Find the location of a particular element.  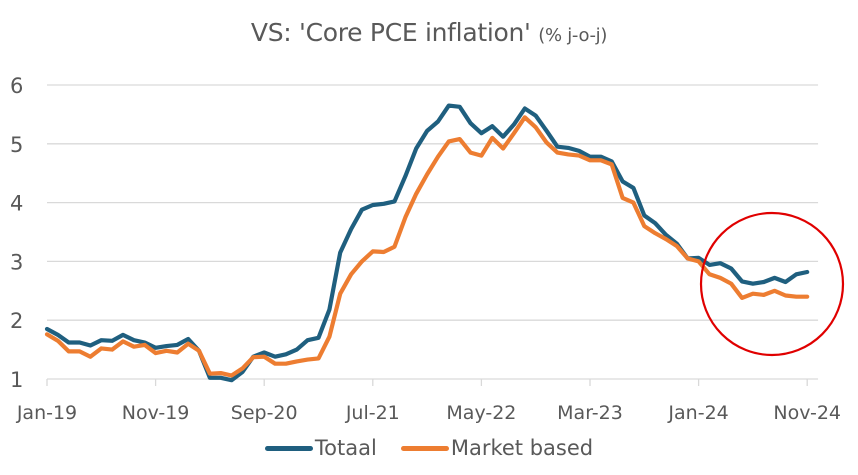

legend-label-totaal: Totaal is located at coordinates (345, 448).